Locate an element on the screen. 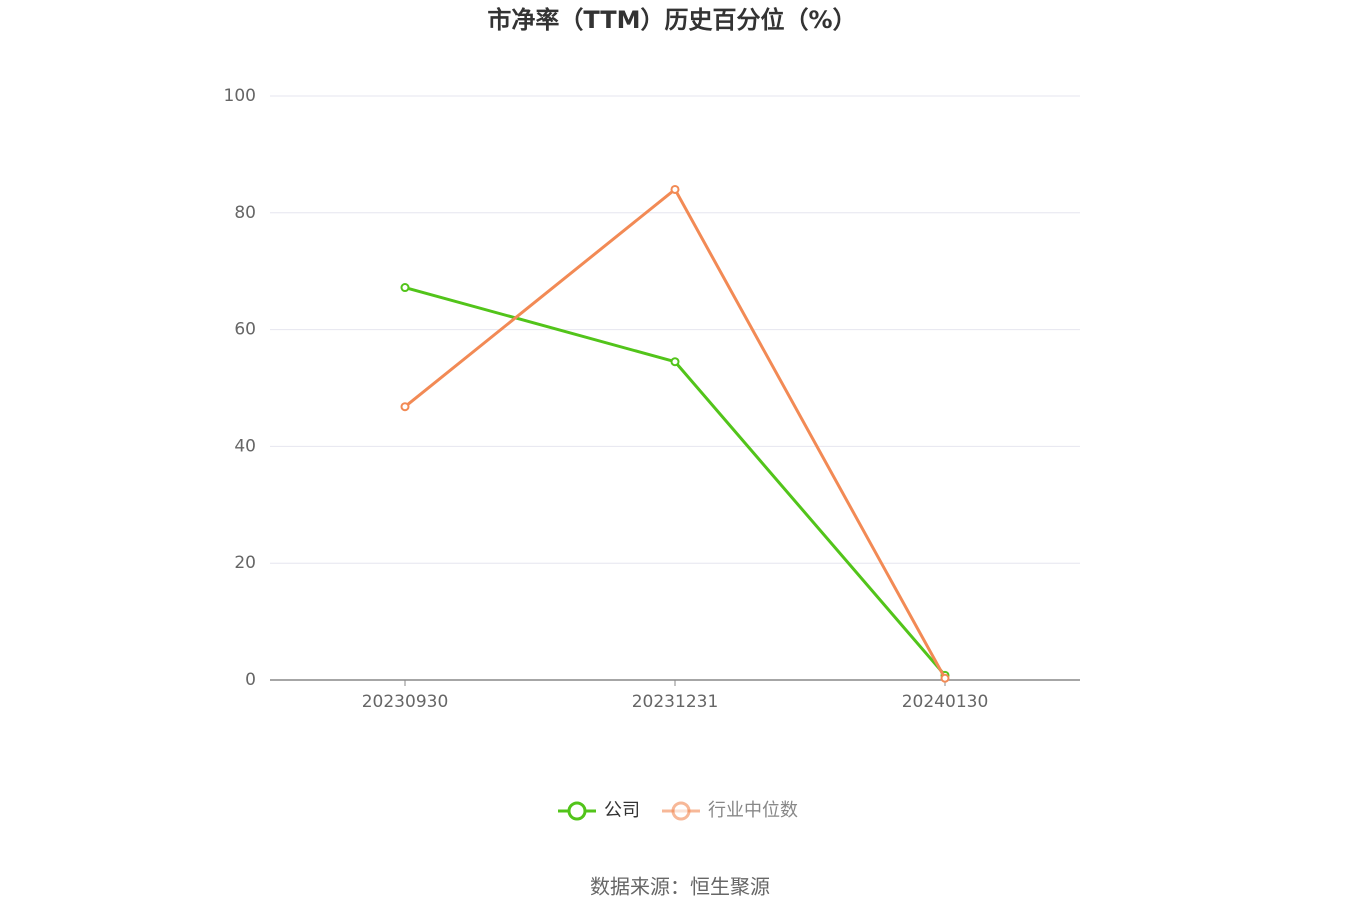  x-tick-label: 20231231 is located at coordinates (675, 702).